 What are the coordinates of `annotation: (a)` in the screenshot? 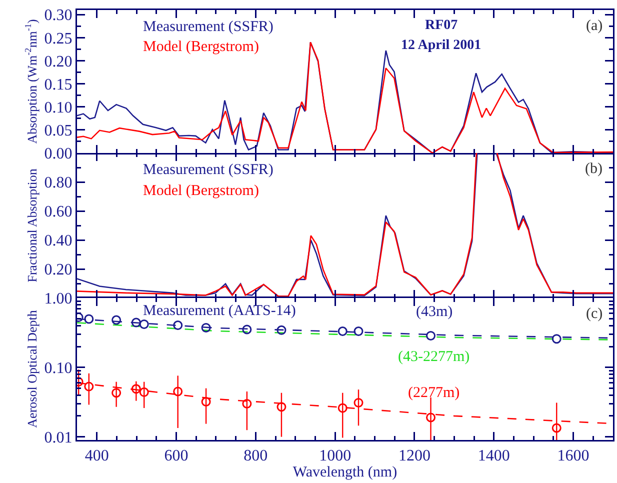 It's located at (594, 26).